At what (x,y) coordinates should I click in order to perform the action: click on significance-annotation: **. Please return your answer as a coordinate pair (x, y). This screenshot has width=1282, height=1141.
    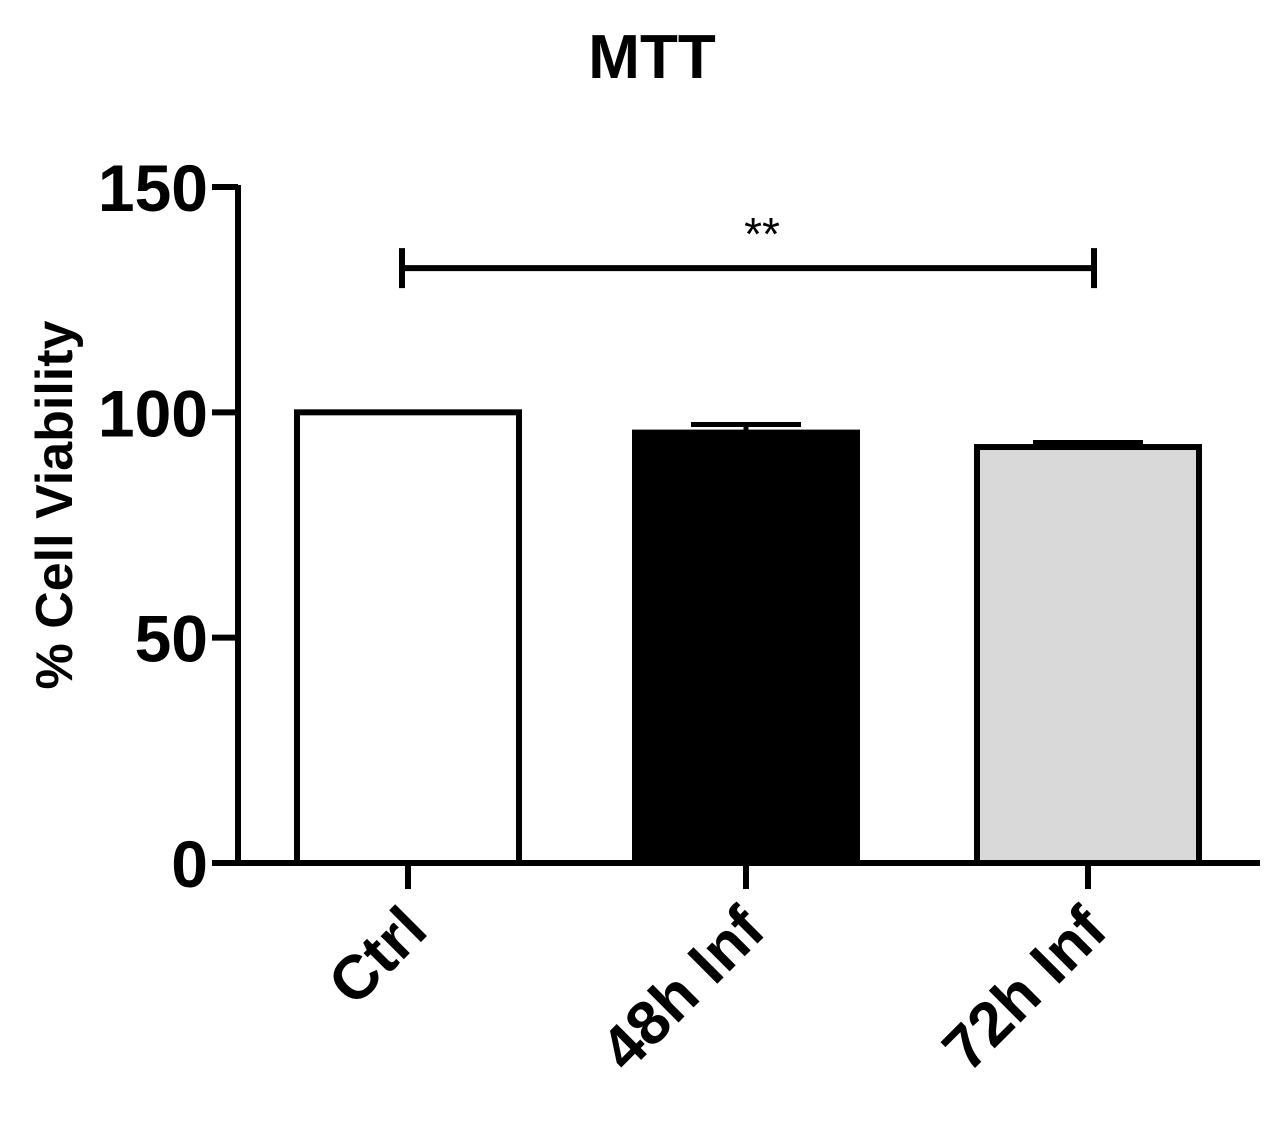
    Looking at the image, I should click on (748, 248).